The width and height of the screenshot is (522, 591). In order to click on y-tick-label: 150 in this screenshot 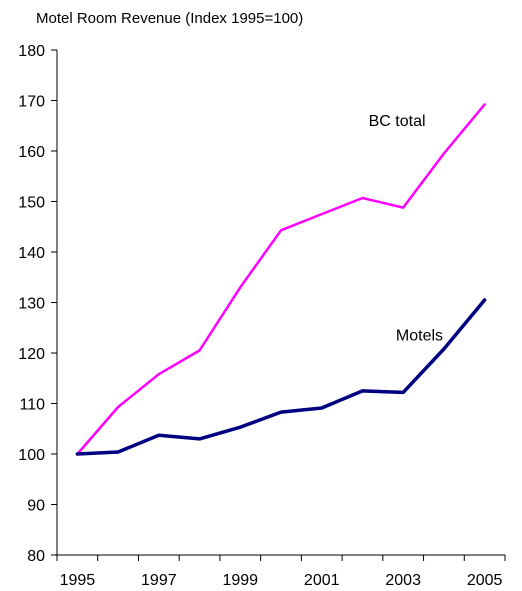, I will do `click(31, 203)`.